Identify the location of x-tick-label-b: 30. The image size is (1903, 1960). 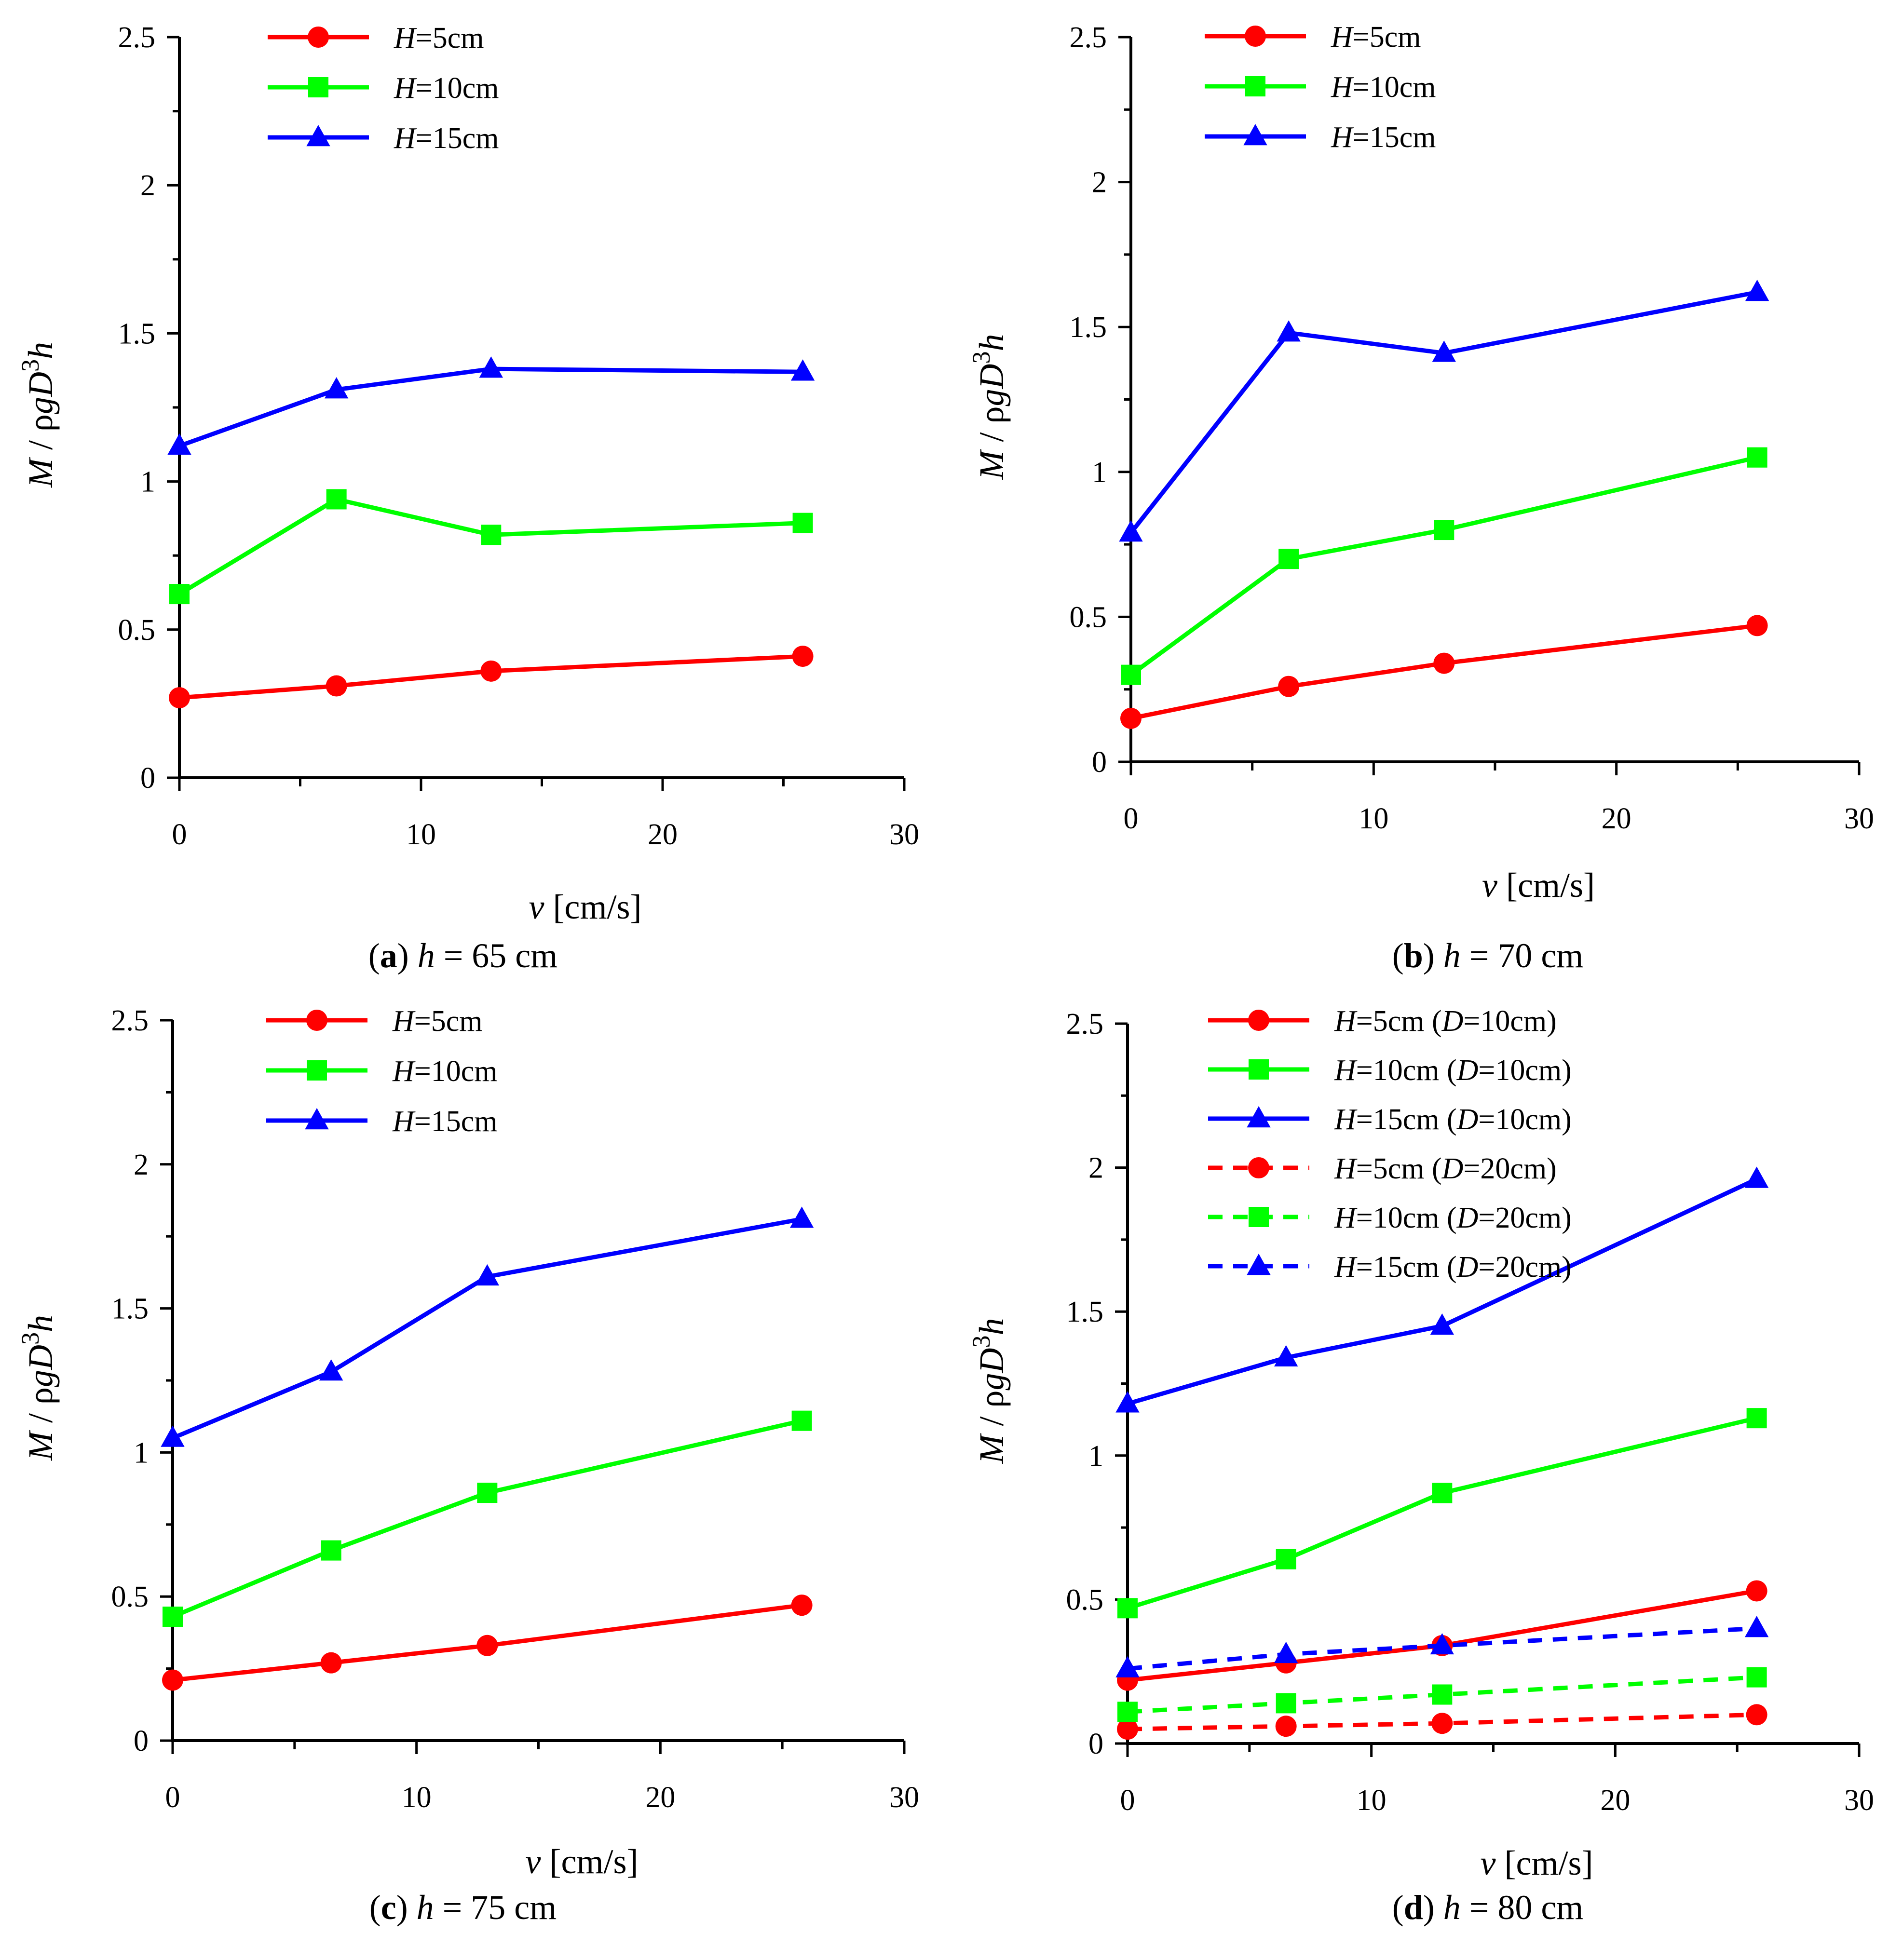
(1859, 819).